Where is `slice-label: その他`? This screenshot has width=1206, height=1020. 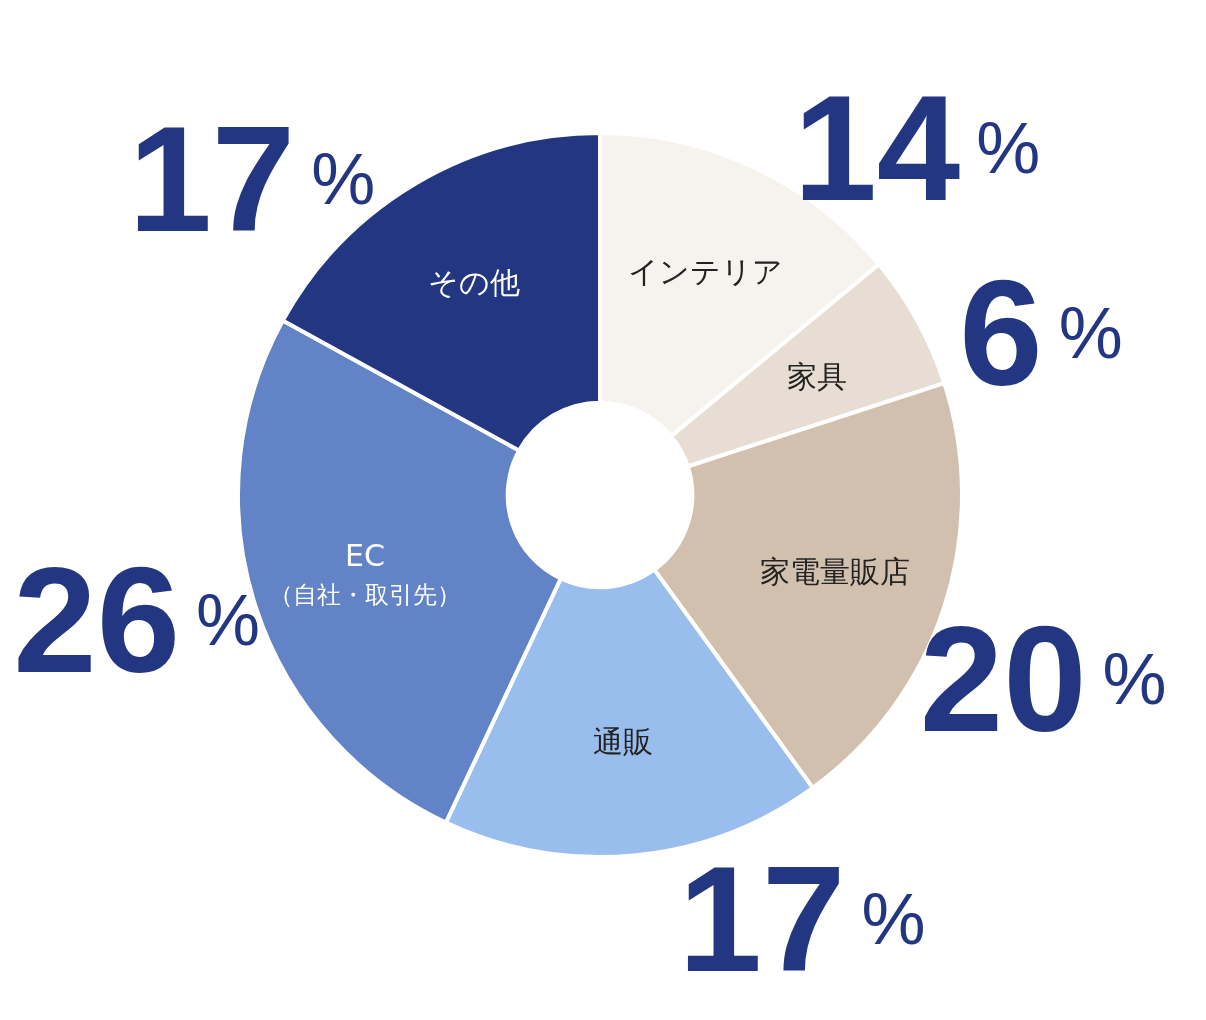
slice-label: その他 is located at coordinates (474, 282).